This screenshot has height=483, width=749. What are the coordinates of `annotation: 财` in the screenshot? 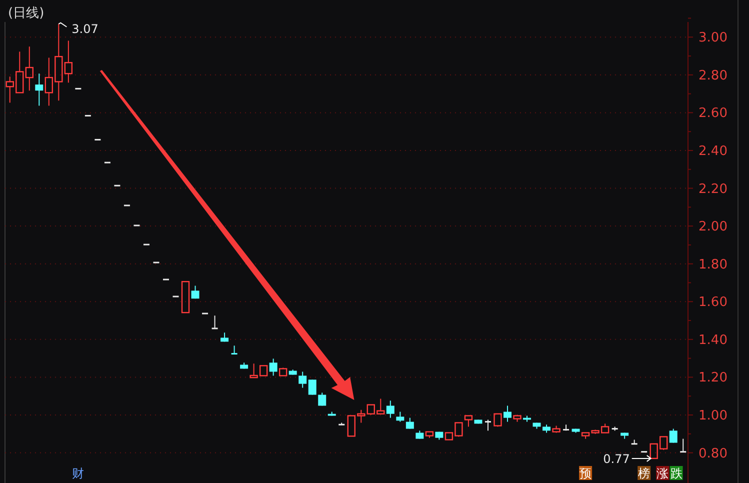 It's located at (78, 473).